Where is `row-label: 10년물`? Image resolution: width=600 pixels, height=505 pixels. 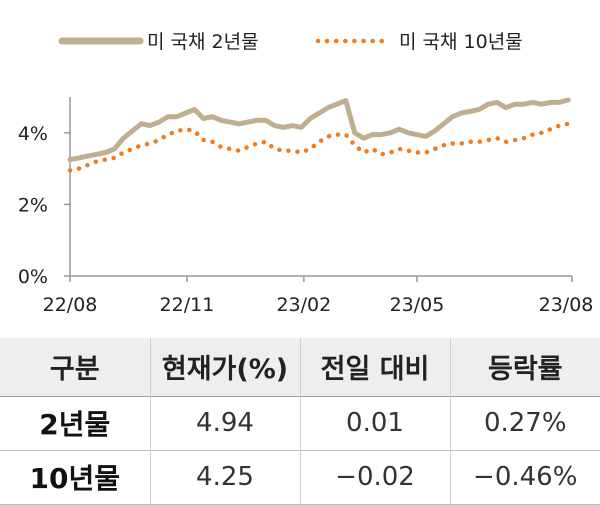
row-label: 10년물 is located at coordinates (75, 478).